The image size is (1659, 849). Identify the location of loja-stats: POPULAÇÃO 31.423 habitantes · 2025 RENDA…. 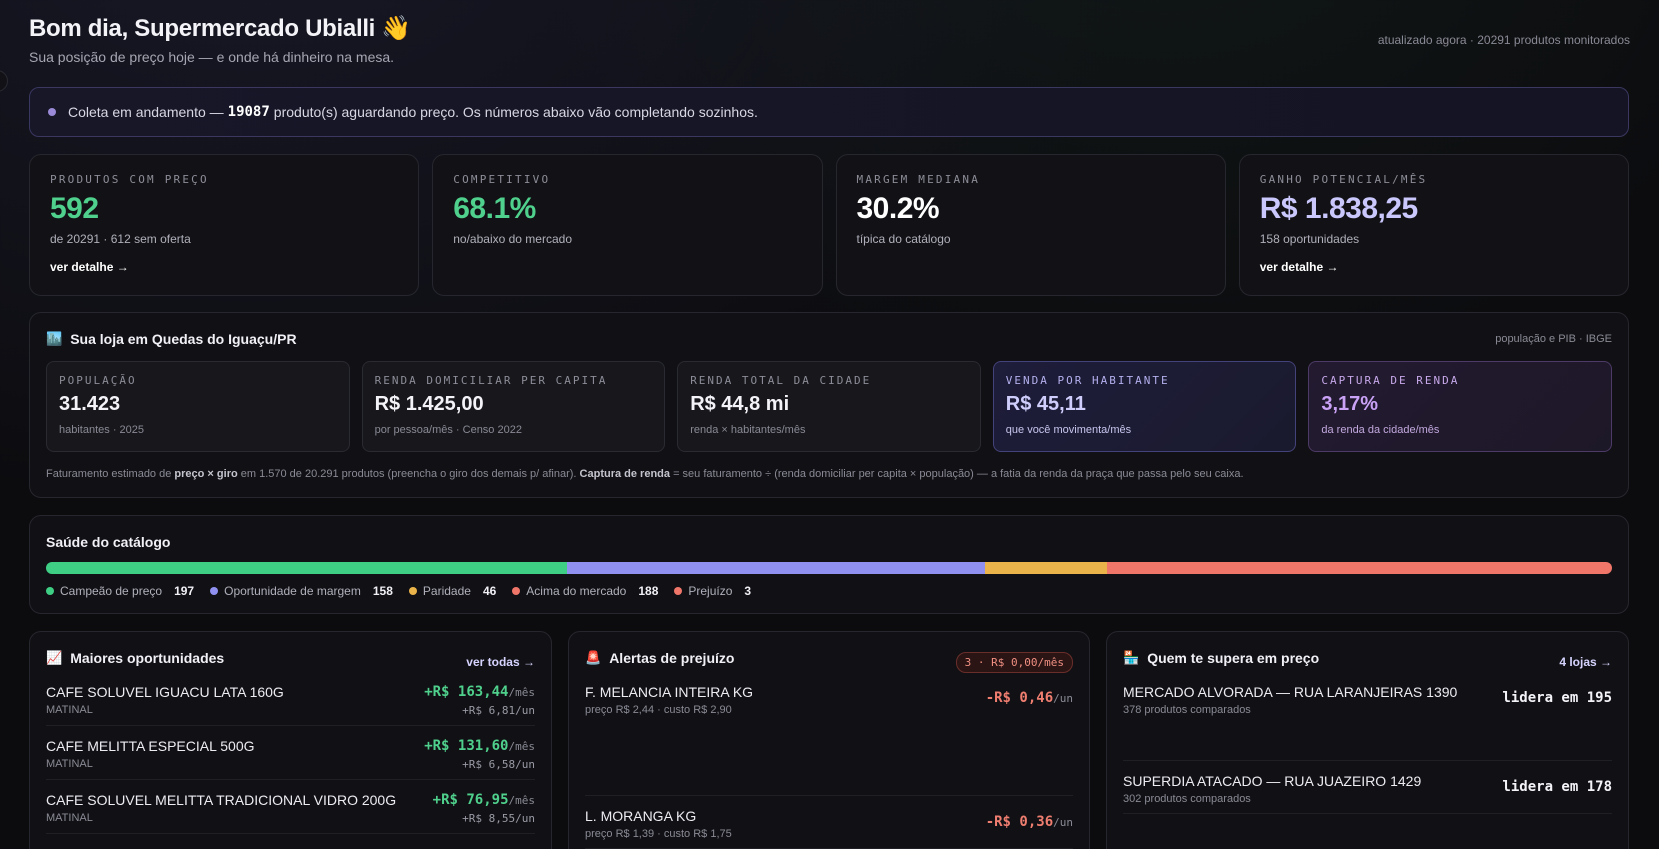
(829, 406).